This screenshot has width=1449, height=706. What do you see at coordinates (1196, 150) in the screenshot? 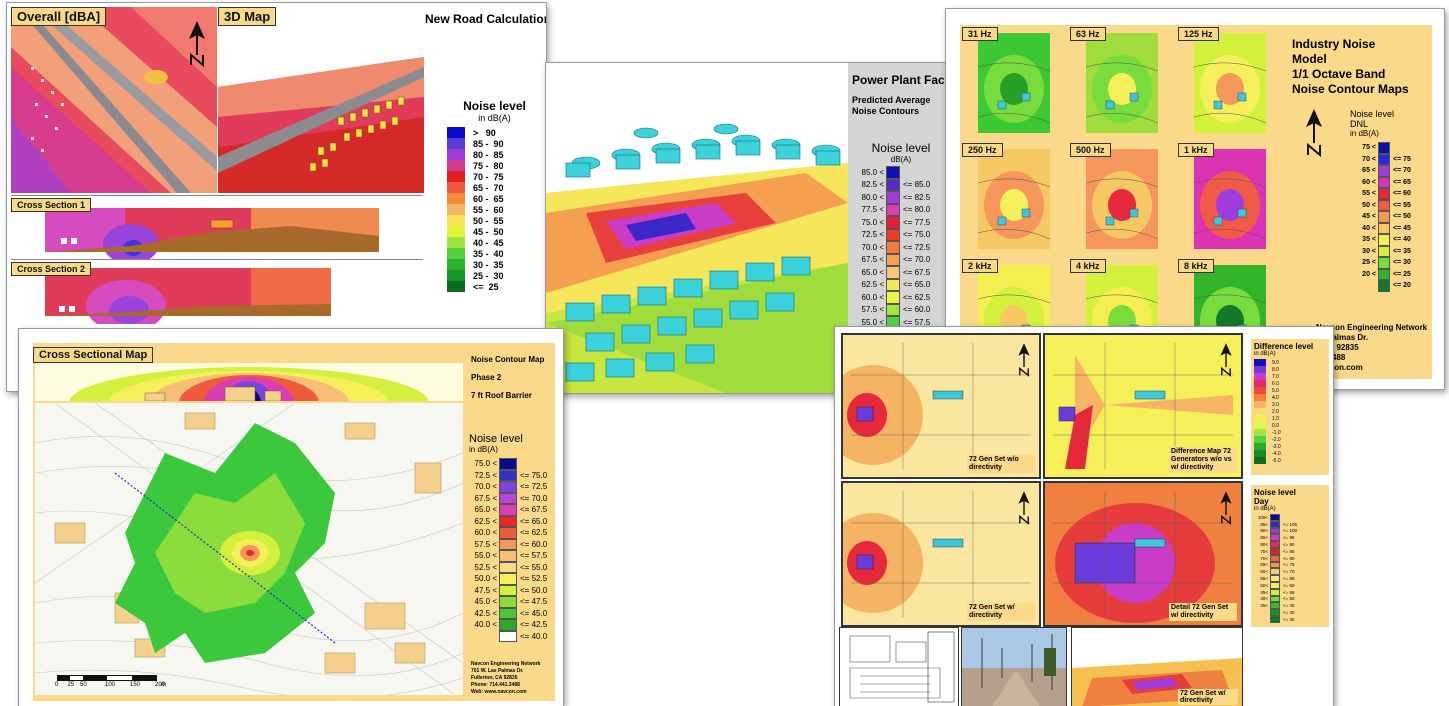
I see `octave-band-label: 1 kHz` at bounding box center [1196, 150].